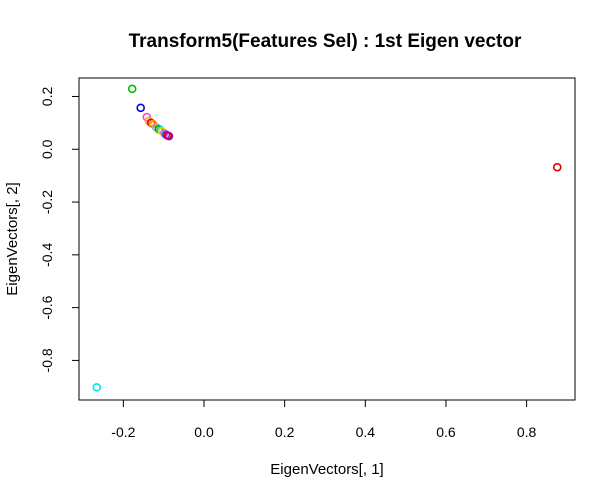  I want to click on x-axis: -0.2 0.0 0.2 0.4 0.6 0.8, so click(324, 419).